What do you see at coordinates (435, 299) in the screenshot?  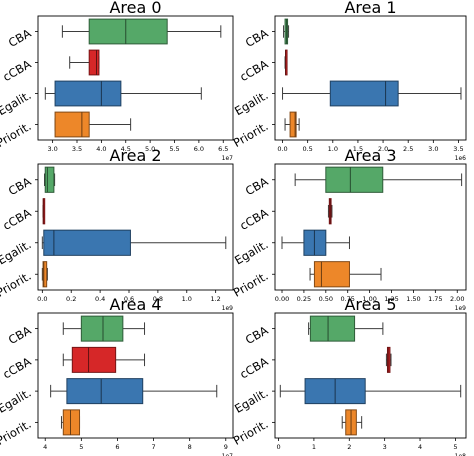 I see `xtick-label: 1.75` at bounding box center [435, 299].